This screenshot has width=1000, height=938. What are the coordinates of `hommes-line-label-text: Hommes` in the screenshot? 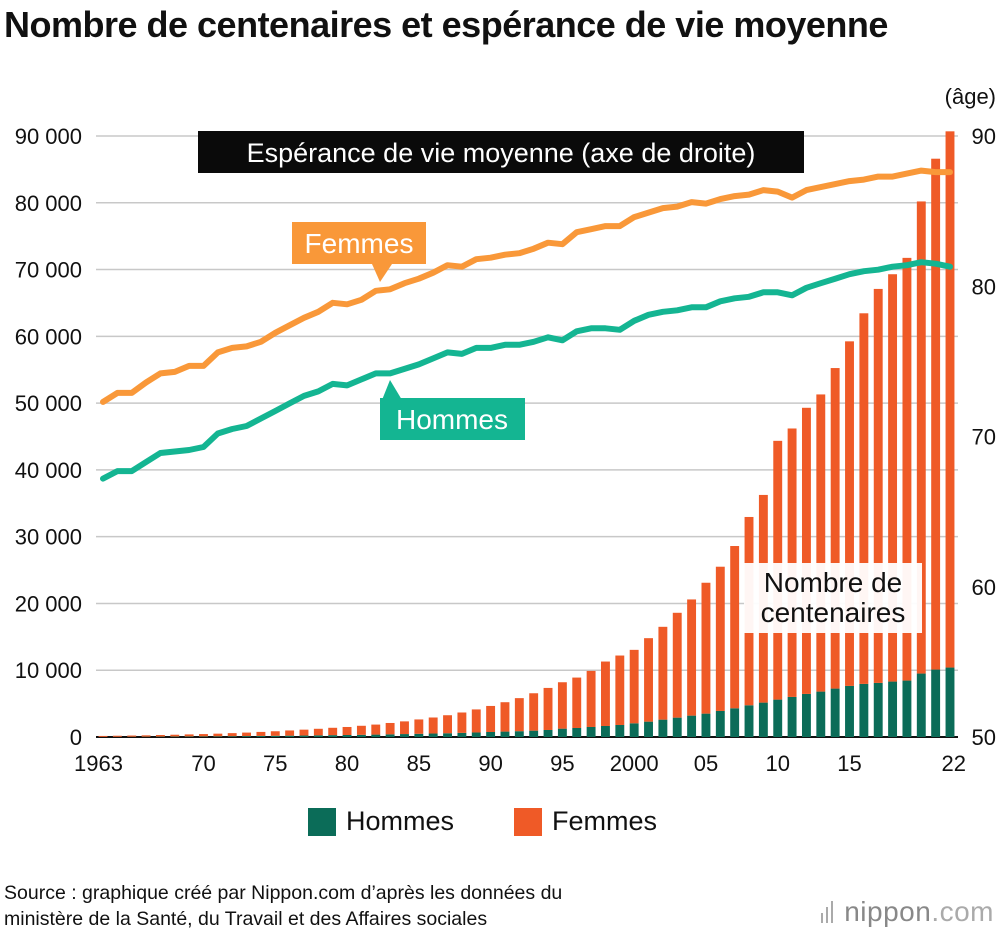 It's located at (452, 419).